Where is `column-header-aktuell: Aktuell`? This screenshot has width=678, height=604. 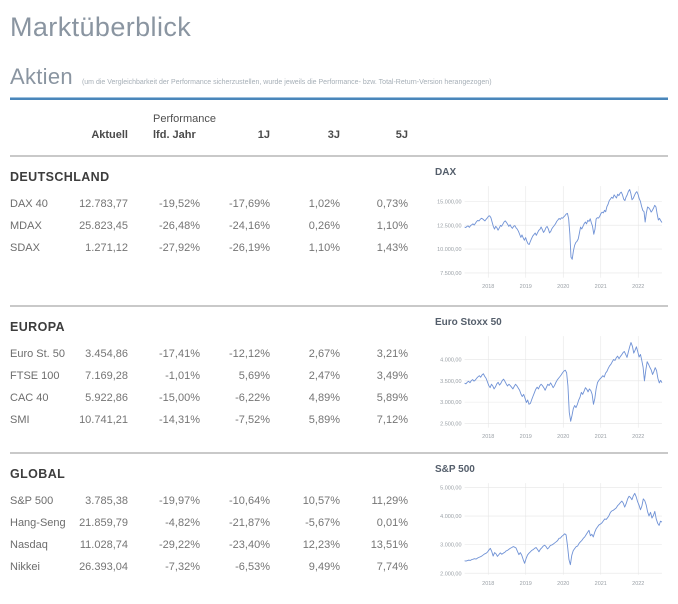 column-header-aktuell: Aktuell is located at coordinates (109, 135).